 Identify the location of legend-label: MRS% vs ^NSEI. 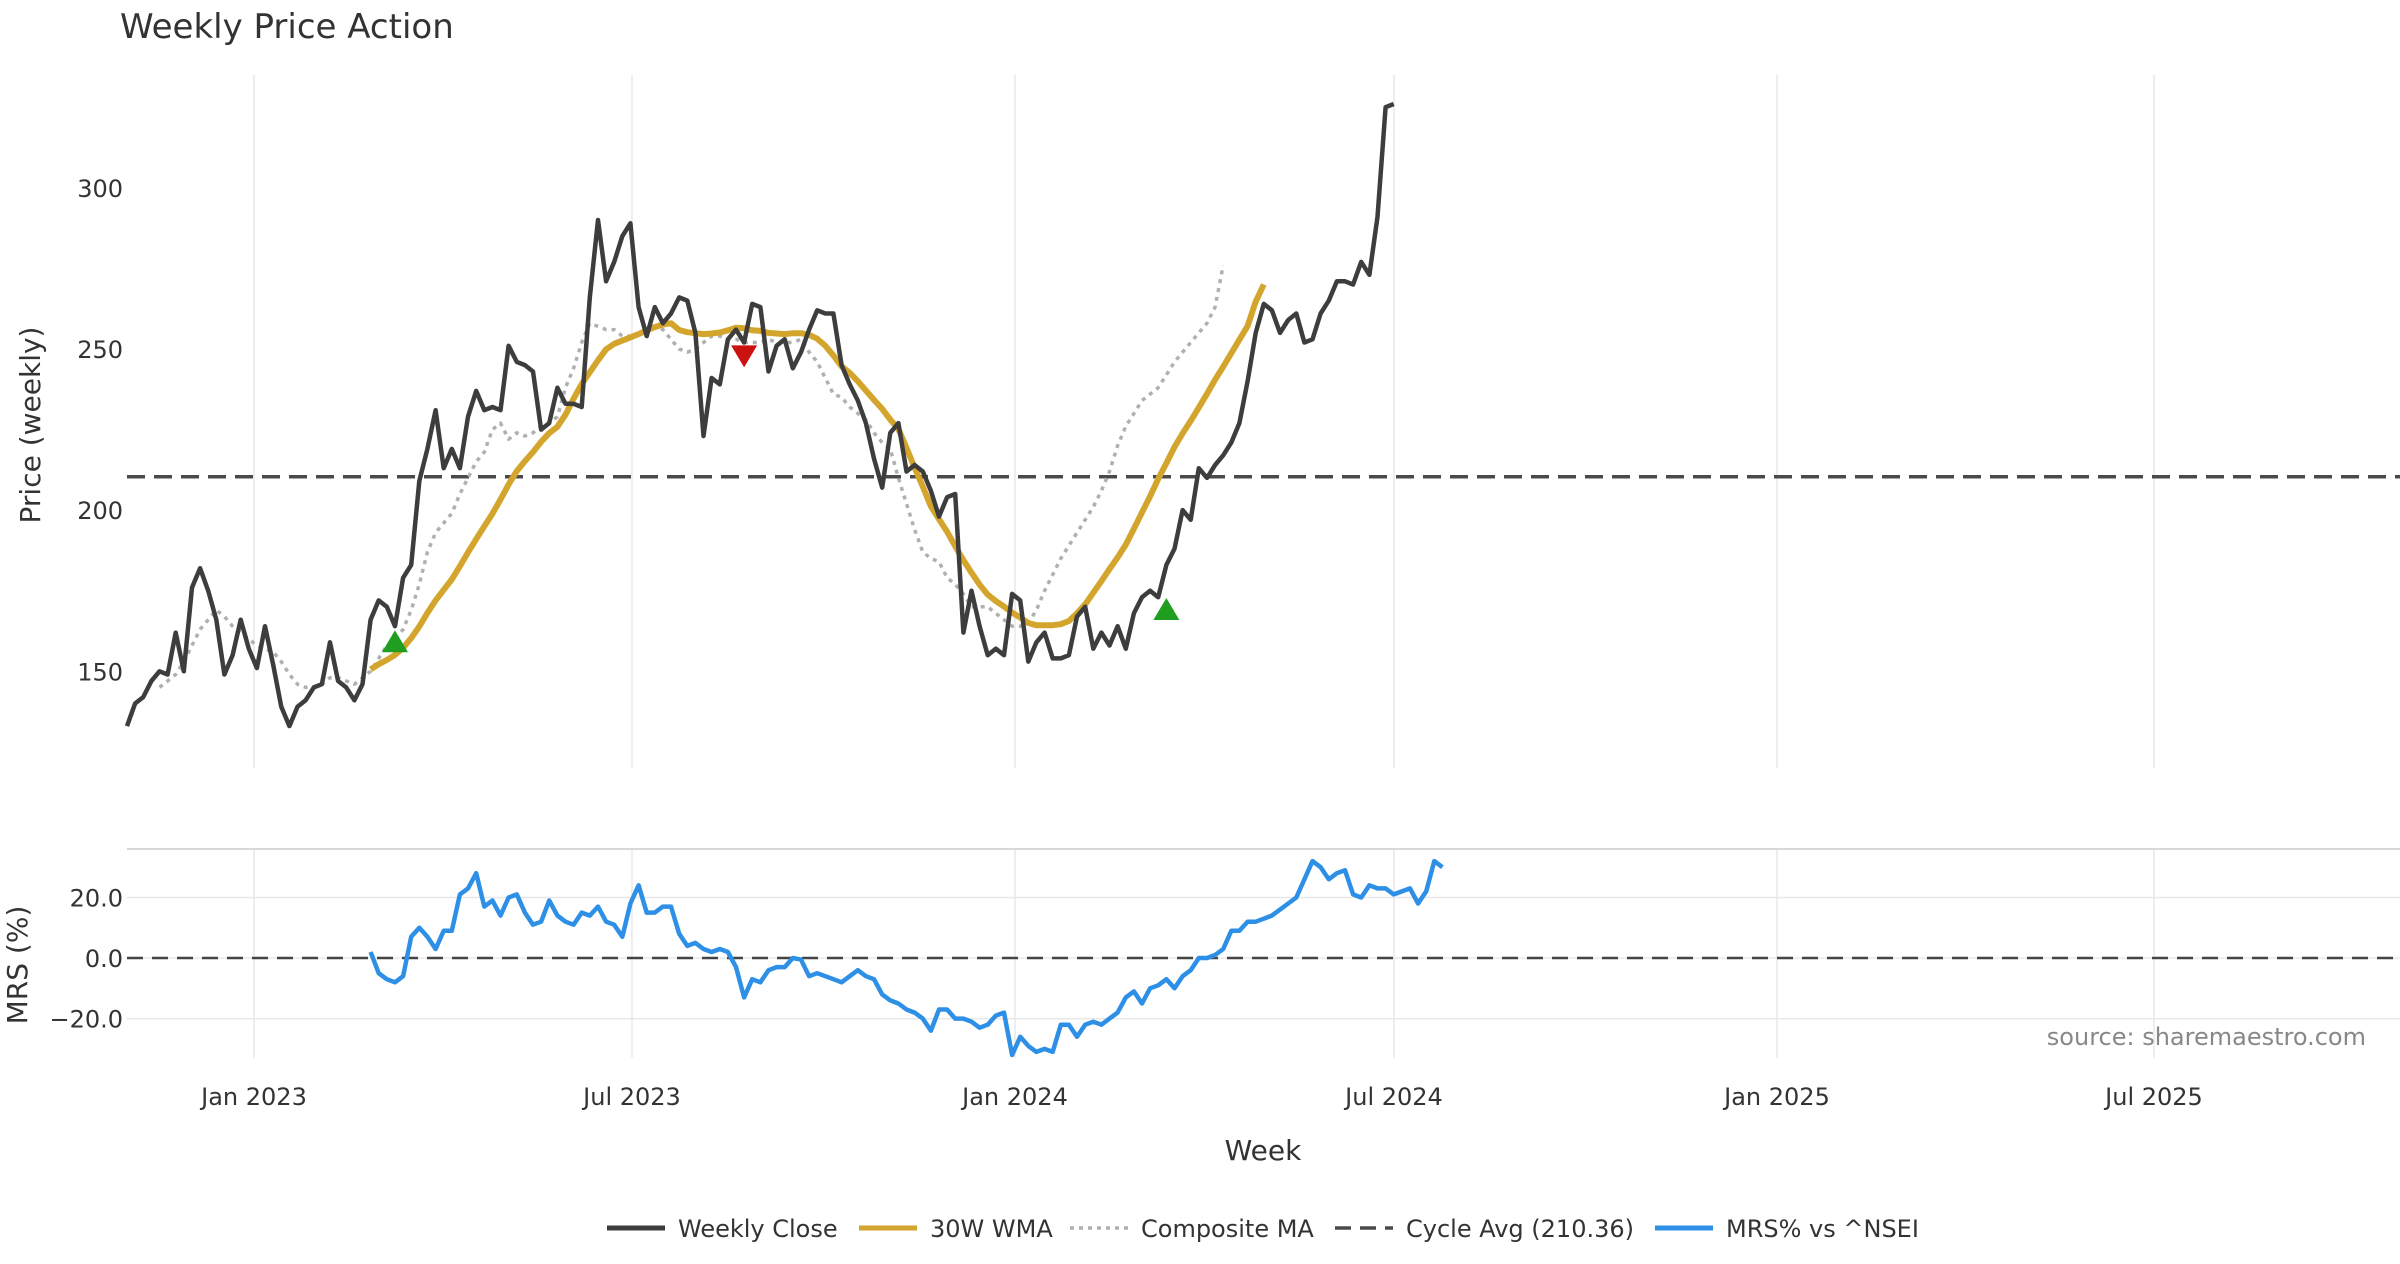
(1822, 1229).